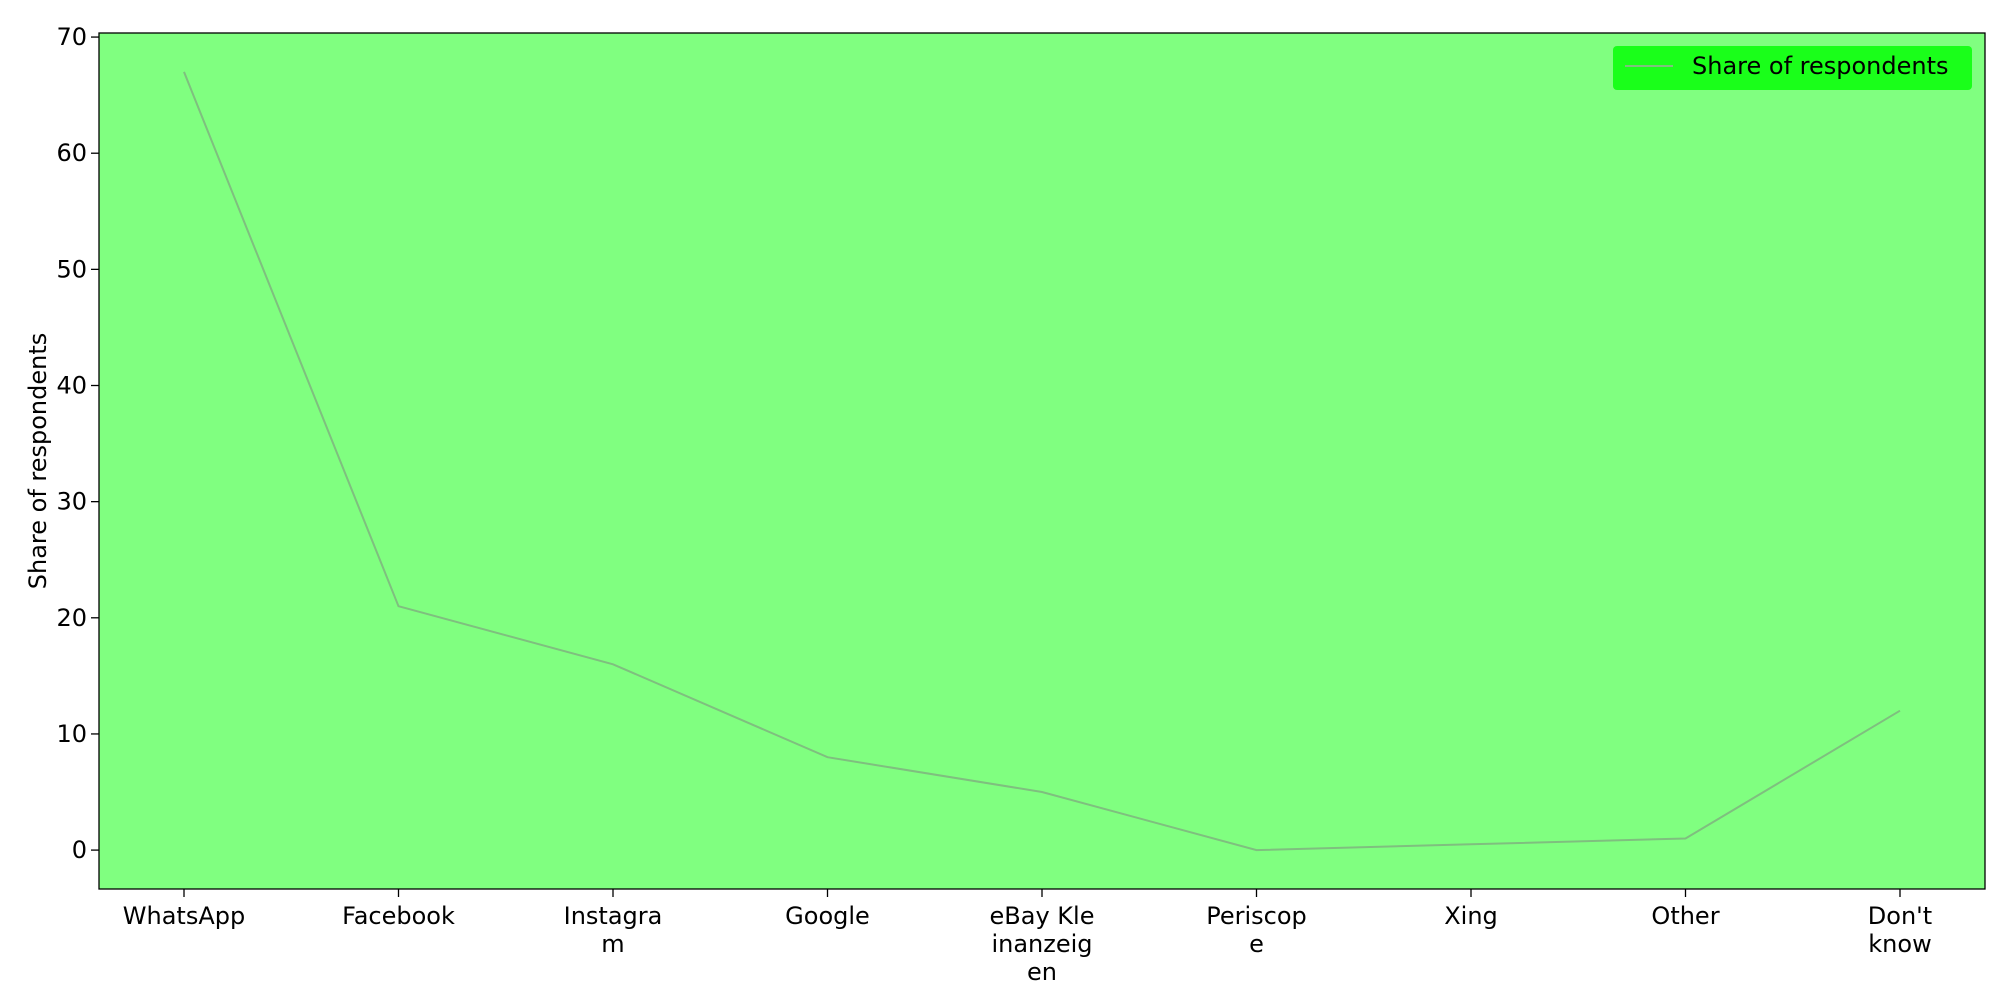  I want to click on y-tick-label: 40, so click(71, 386).